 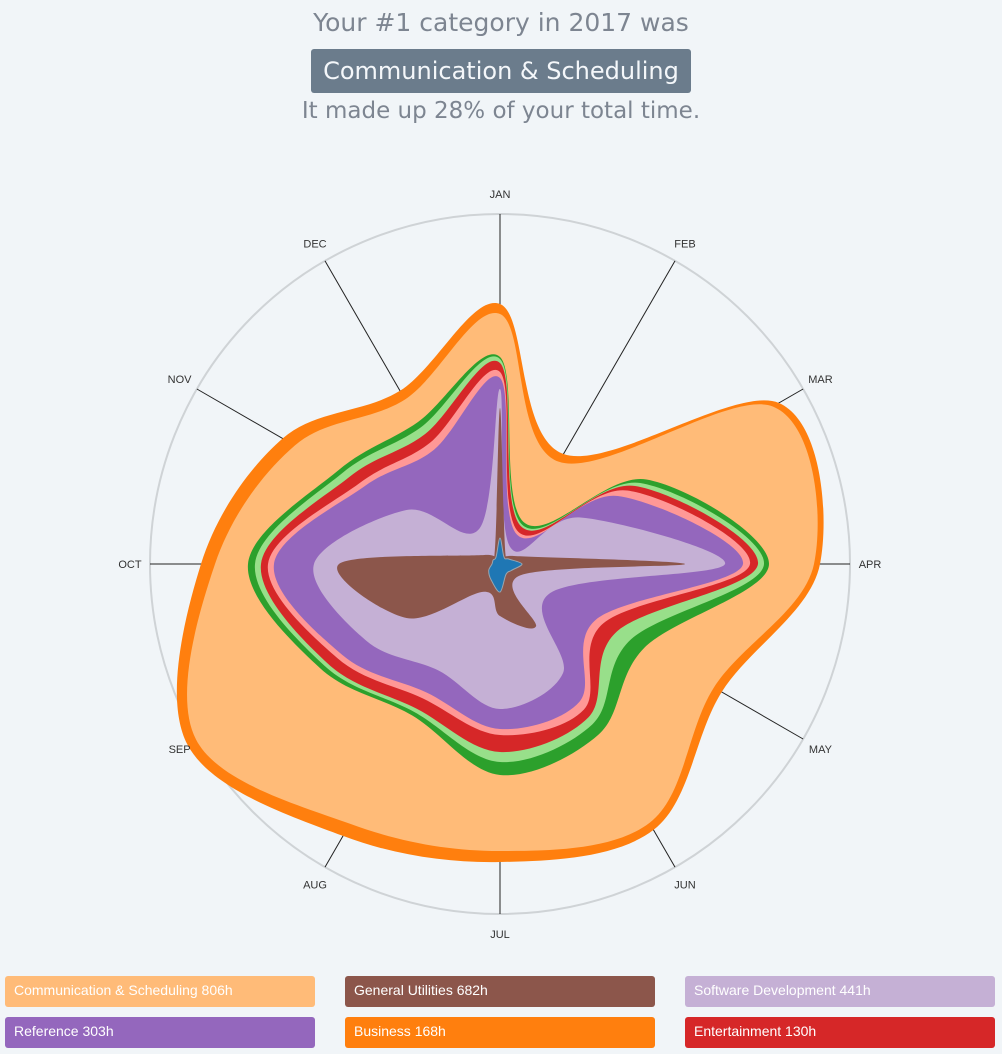 What do you see at coordinates (160, 1032) in the screenshot?
I see `legend-item-reference: Reference 303h` at bounding box center [160, 1032].